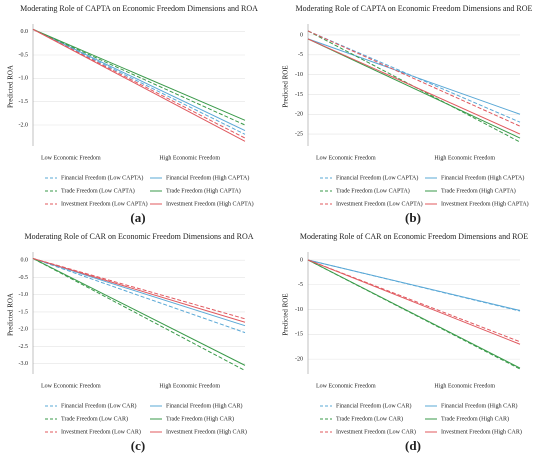 This screenshot has width=550, height=455. I want to click on y-tick-label: -3.0, so click(24, 364).